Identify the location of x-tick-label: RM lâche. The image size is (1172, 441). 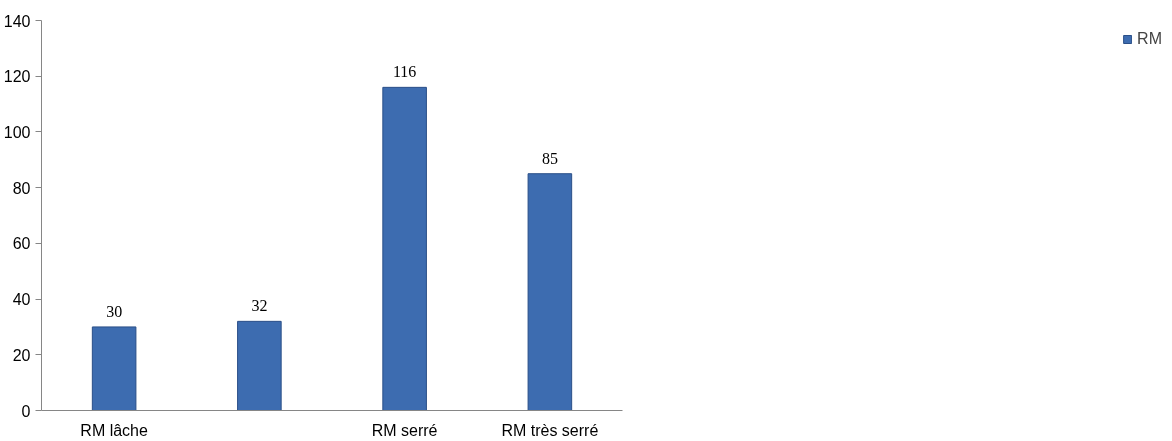
(114, 430).